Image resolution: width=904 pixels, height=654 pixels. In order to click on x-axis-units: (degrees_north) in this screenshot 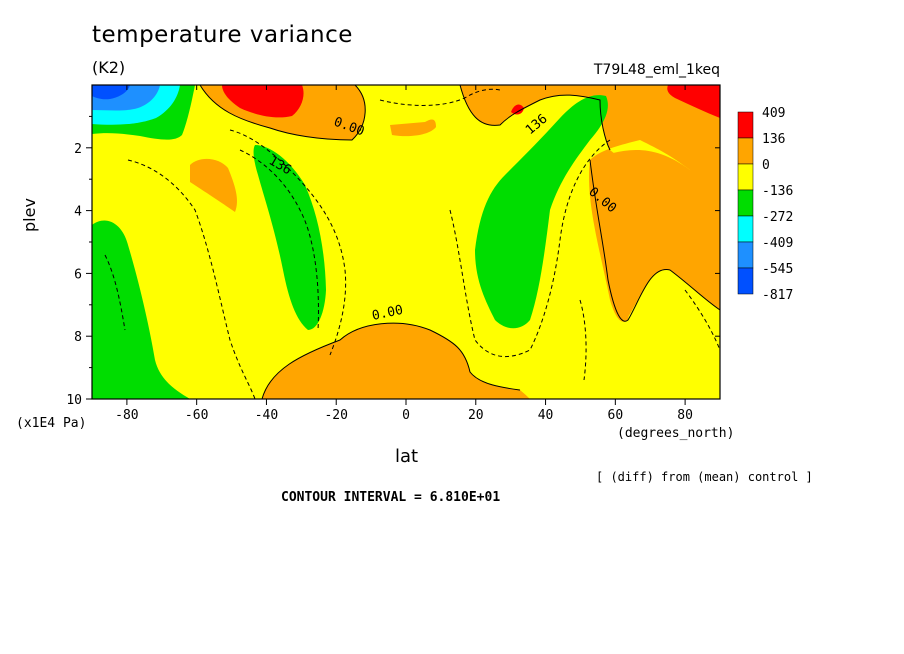, I will do `click(676, 433)`.